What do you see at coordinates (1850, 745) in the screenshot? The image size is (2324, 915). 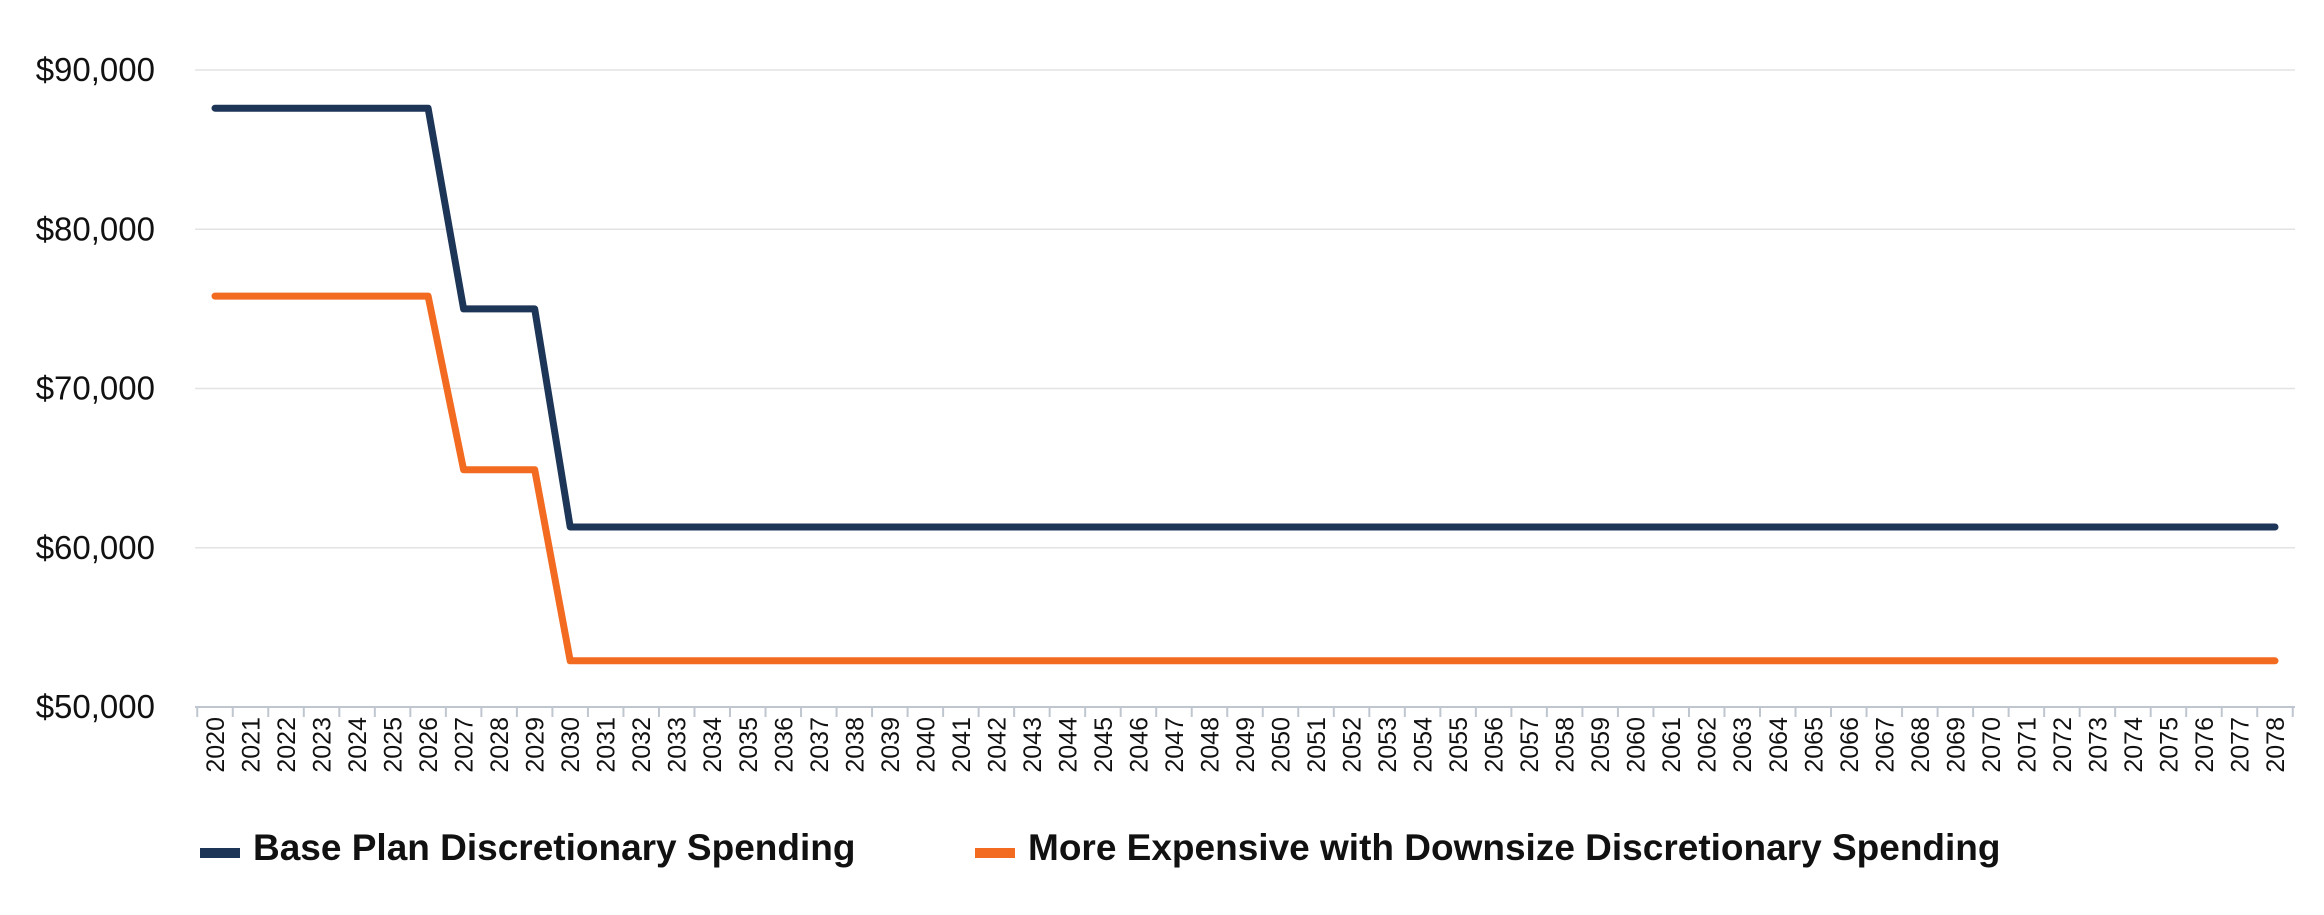 I see `x-tick-label: 2066` at bounding box center [1850, 745].